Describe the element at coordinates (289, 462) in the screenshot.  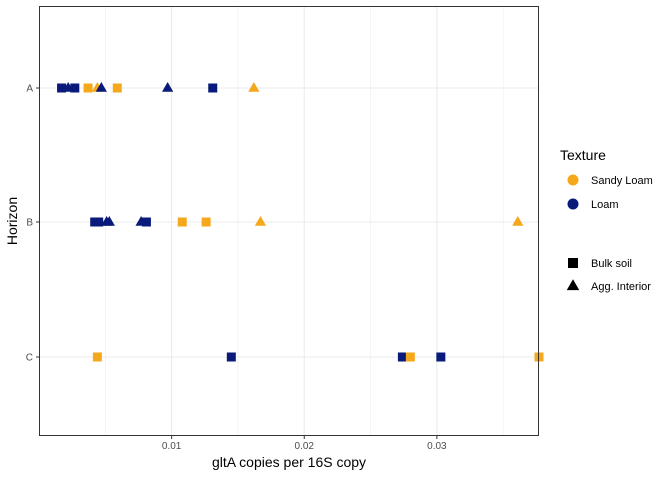
I see `x-axis-title: gltA copies per 16S copy` at that location.